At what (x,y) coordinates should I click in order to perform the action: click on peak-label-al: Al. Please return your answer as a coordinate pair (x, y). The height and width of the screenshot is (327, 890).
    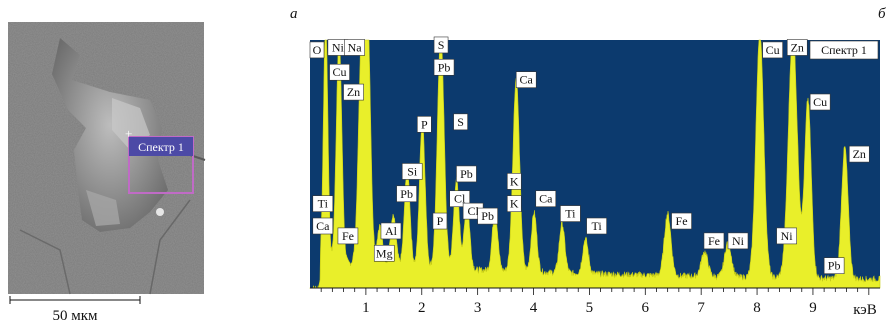
    Looking at the image, I should click on (391, 231).